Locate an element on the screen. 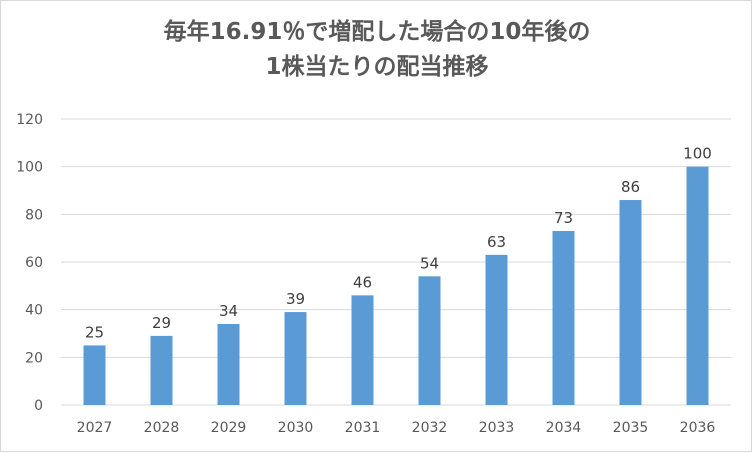 This screenshot has width=752, height=453. data-label: 46 is located at coordinates (362, 282).